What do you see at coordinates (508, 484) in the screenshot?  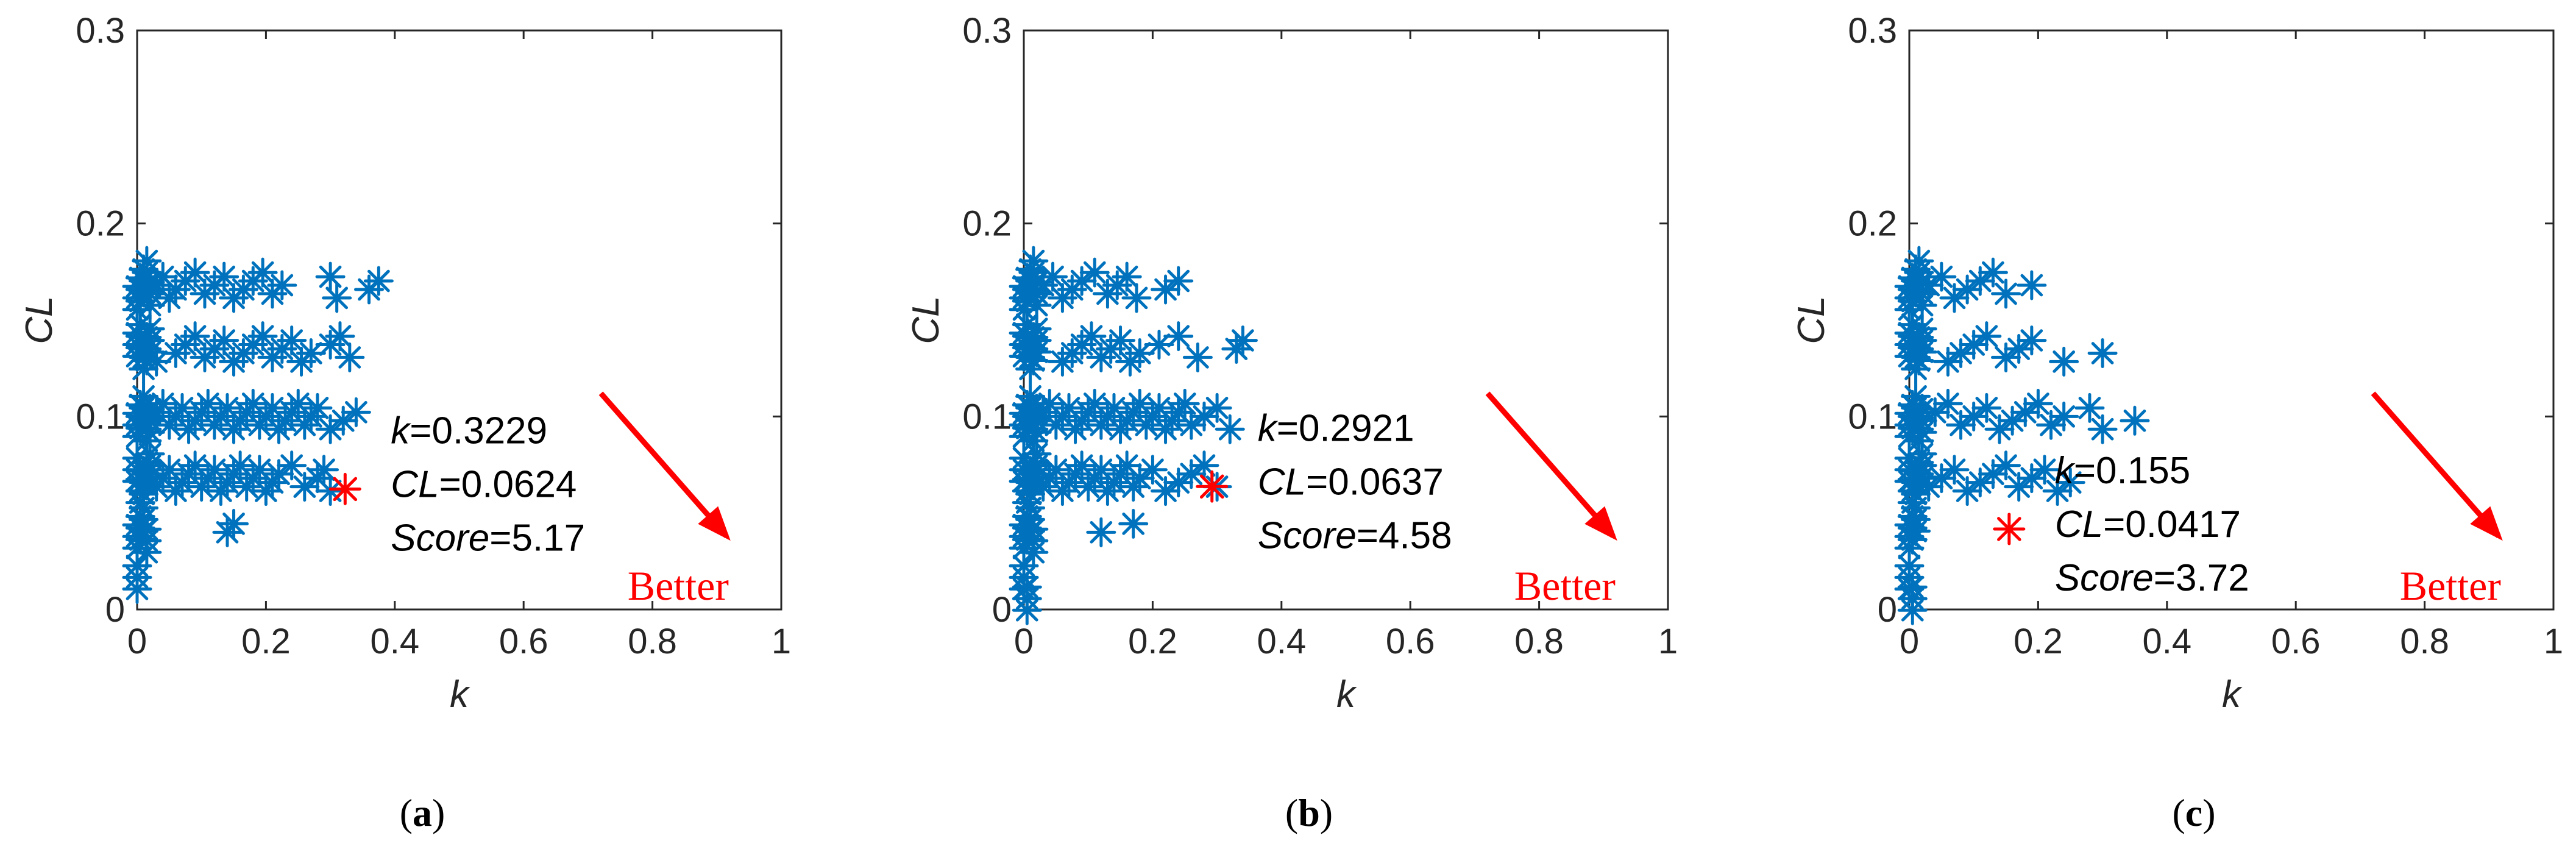 I see `annotation-cl-value: =0.0624` at bounding box center [508, 484].